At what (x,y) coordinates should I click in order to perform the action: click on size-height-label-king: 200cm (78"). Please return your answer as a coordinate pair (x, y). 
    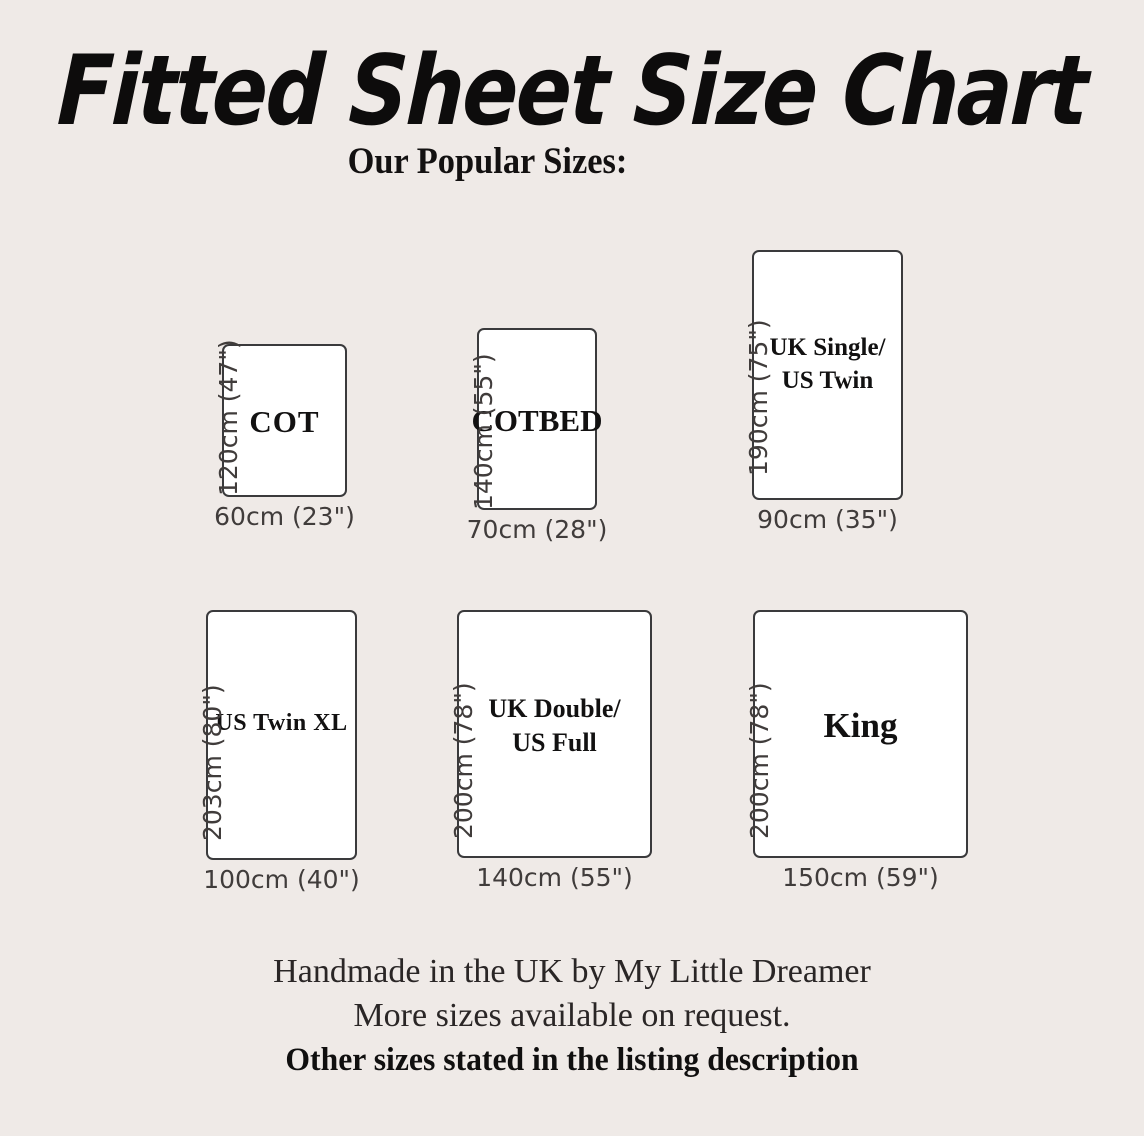
    Looking at the image, I should click on (759, 760).